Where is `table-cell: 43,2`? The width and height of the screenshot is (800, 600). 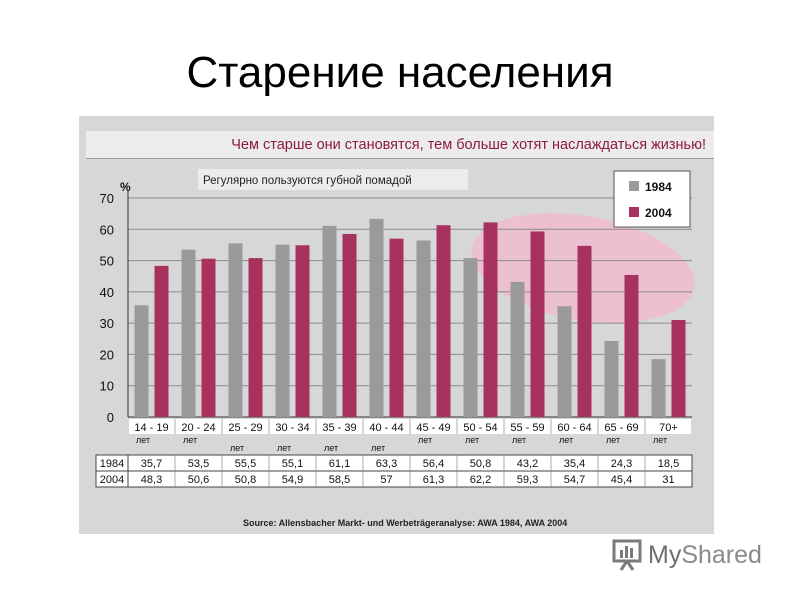 table-cell: 43,2 is located at coordinates (527, 464).